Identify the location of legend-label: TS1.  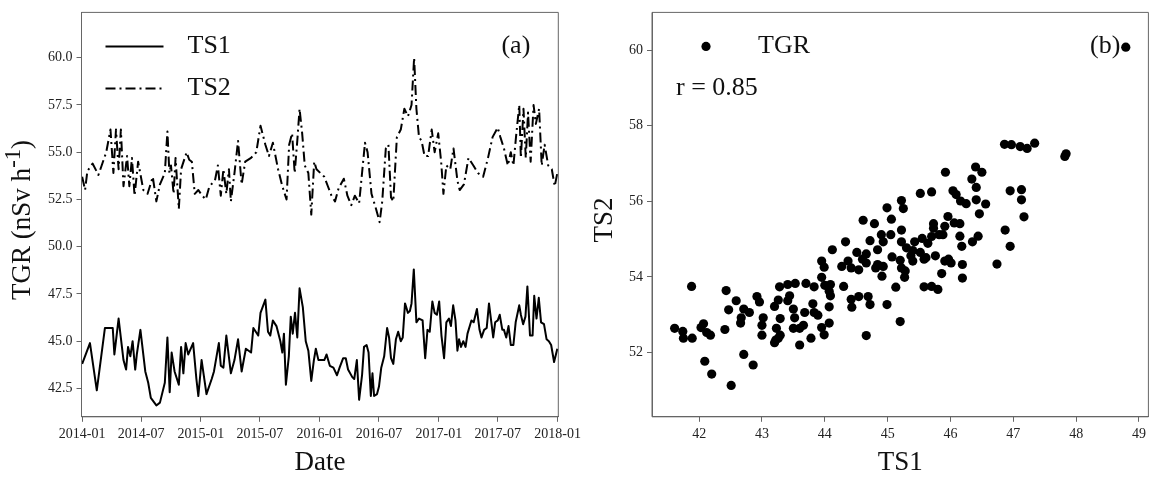
(209, 45).